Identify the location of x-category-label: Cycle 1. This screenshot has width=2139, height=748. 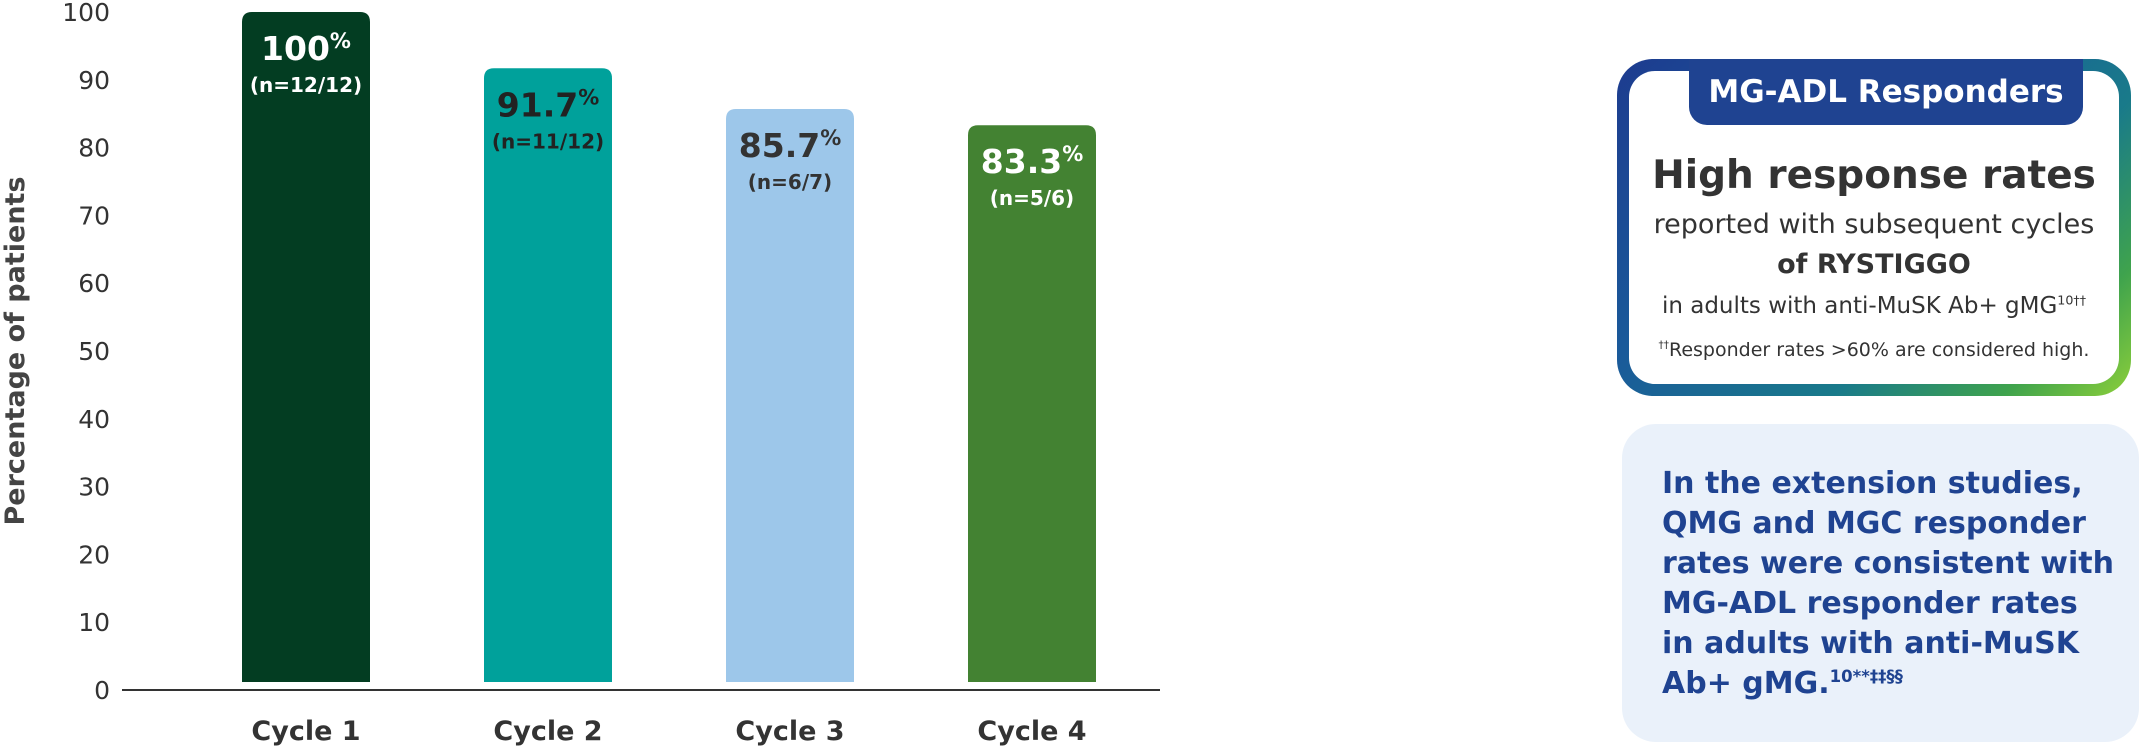
(305, 731).